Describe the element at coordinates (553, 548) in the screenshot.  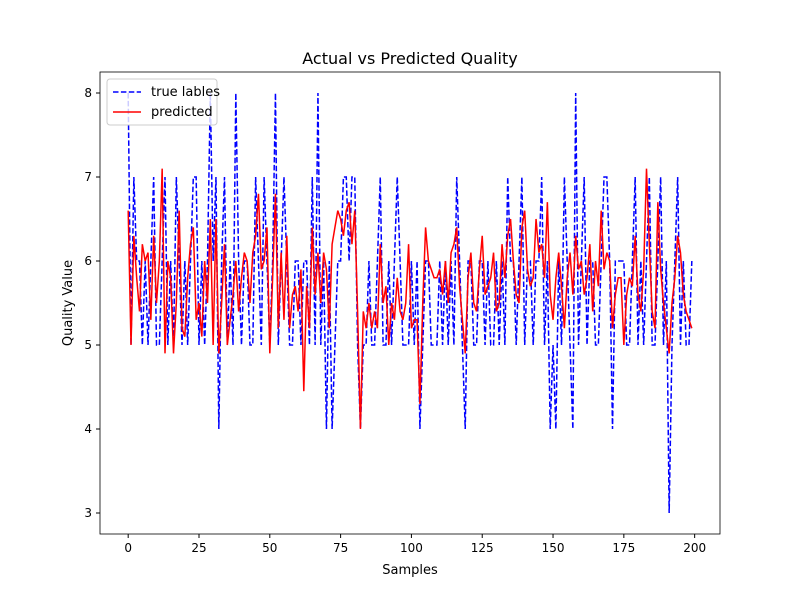
I see `x-tick-label: 150` at that location.